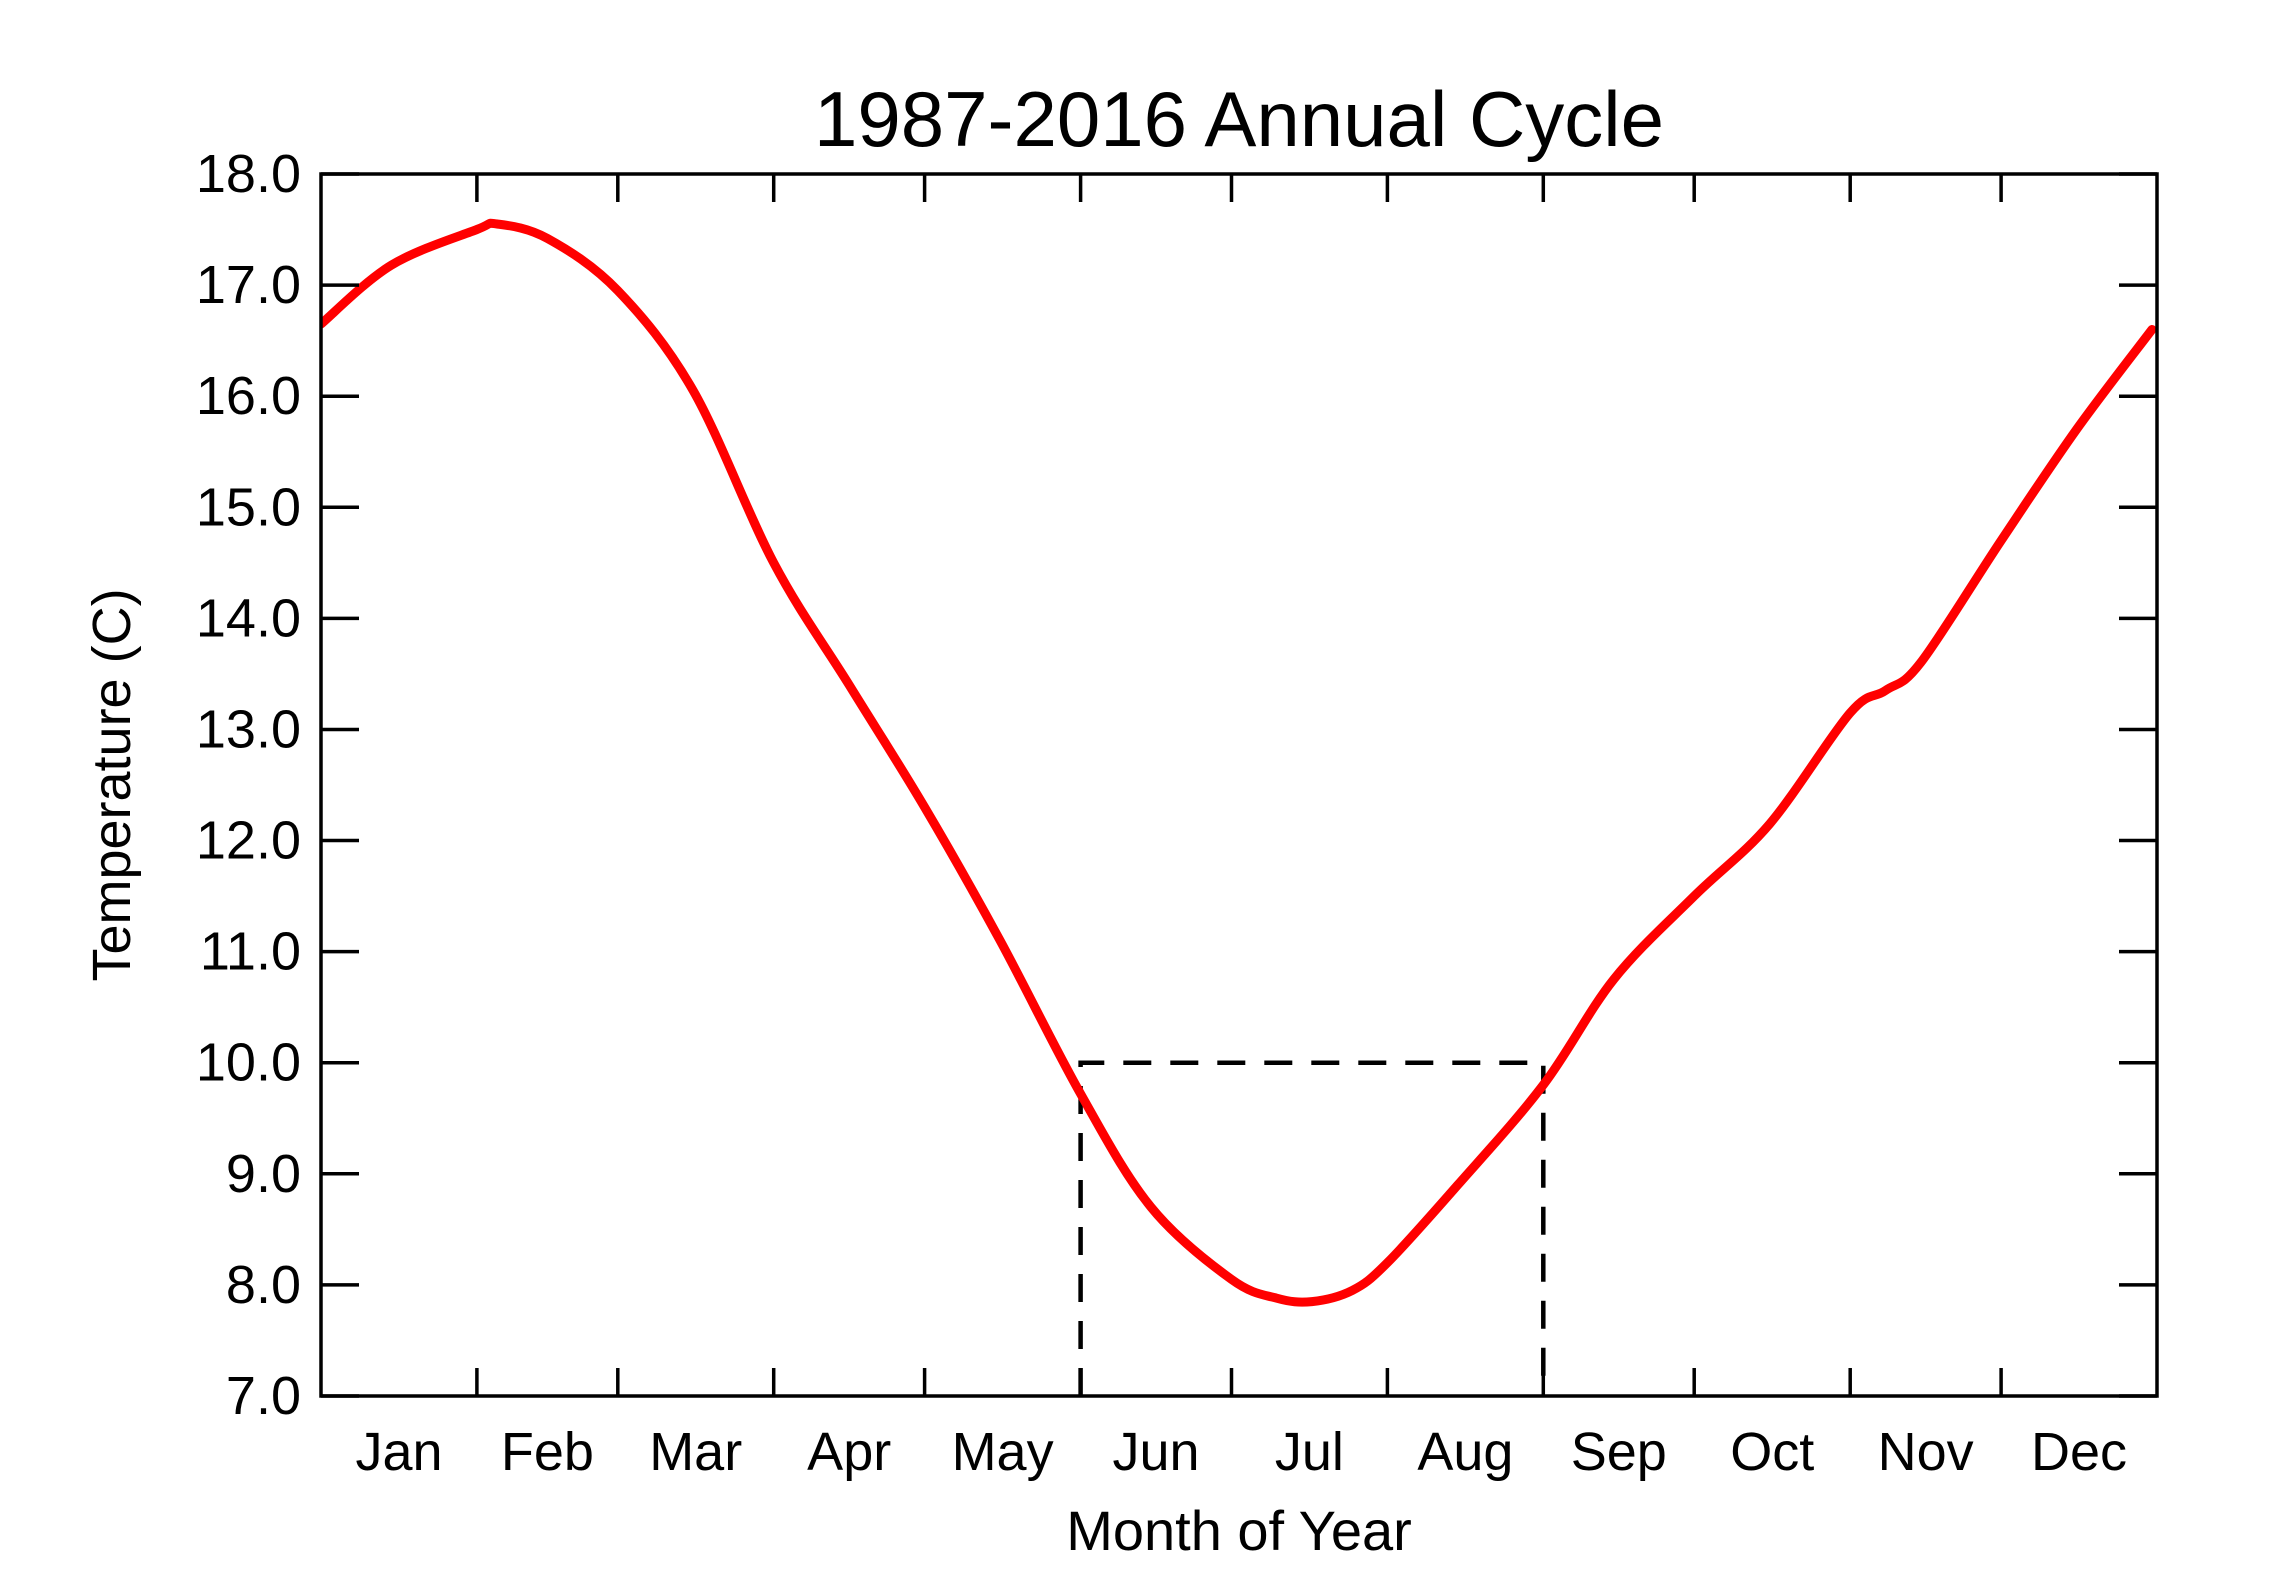 This screenshot has width=2280, height=1585. Describe the element at coordinates (1619, 1452) in the screenshot. I see `x-tick-label: Sep` at that location.